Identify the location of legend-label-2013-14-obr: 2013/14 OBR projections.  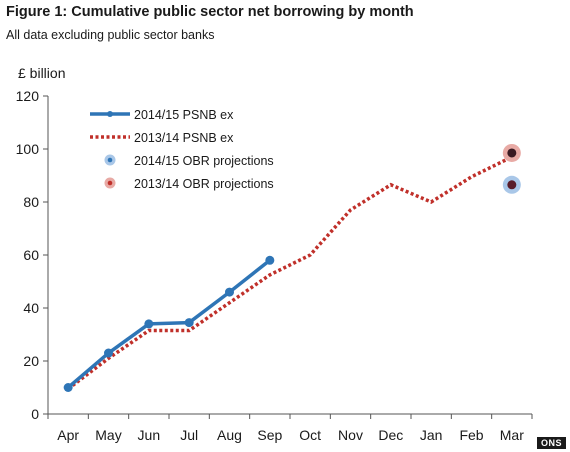
(204, 184).